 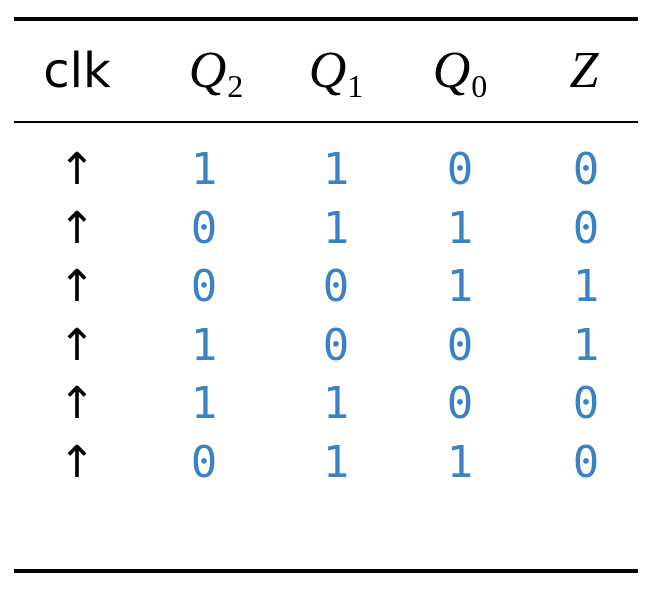 I want to click on header-q0: Q0, so click(x=460, y=71).